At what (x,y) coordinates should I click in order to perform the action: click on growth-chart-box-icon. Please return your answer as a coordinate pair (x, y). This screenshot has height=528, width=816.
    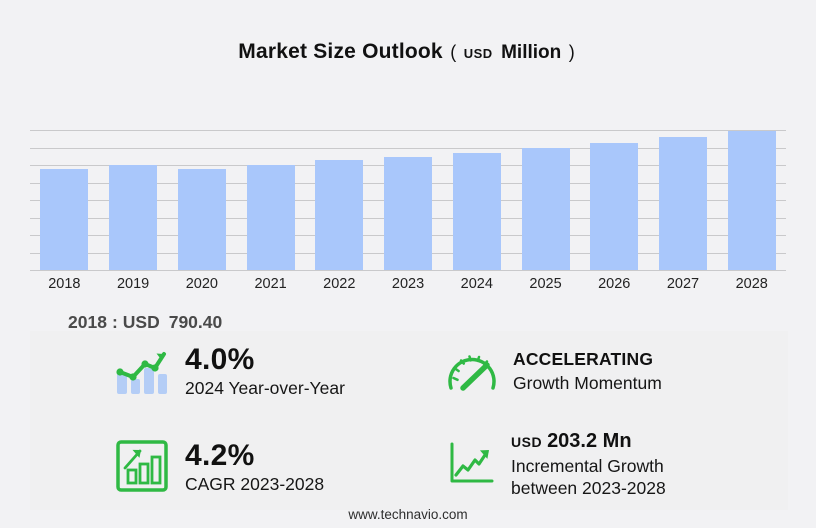
    Looking at the image, I should click on (142, 468).